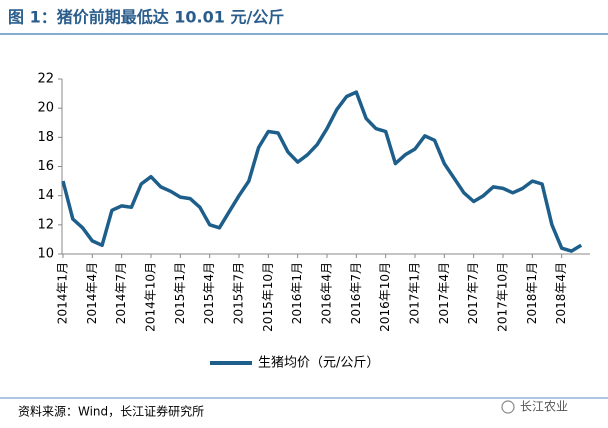 The height and width of the screenshot is (428, 608). Describe the element at coordinates (45, 224) in the screenshot. I see `y-tick-label: 12` at that location.